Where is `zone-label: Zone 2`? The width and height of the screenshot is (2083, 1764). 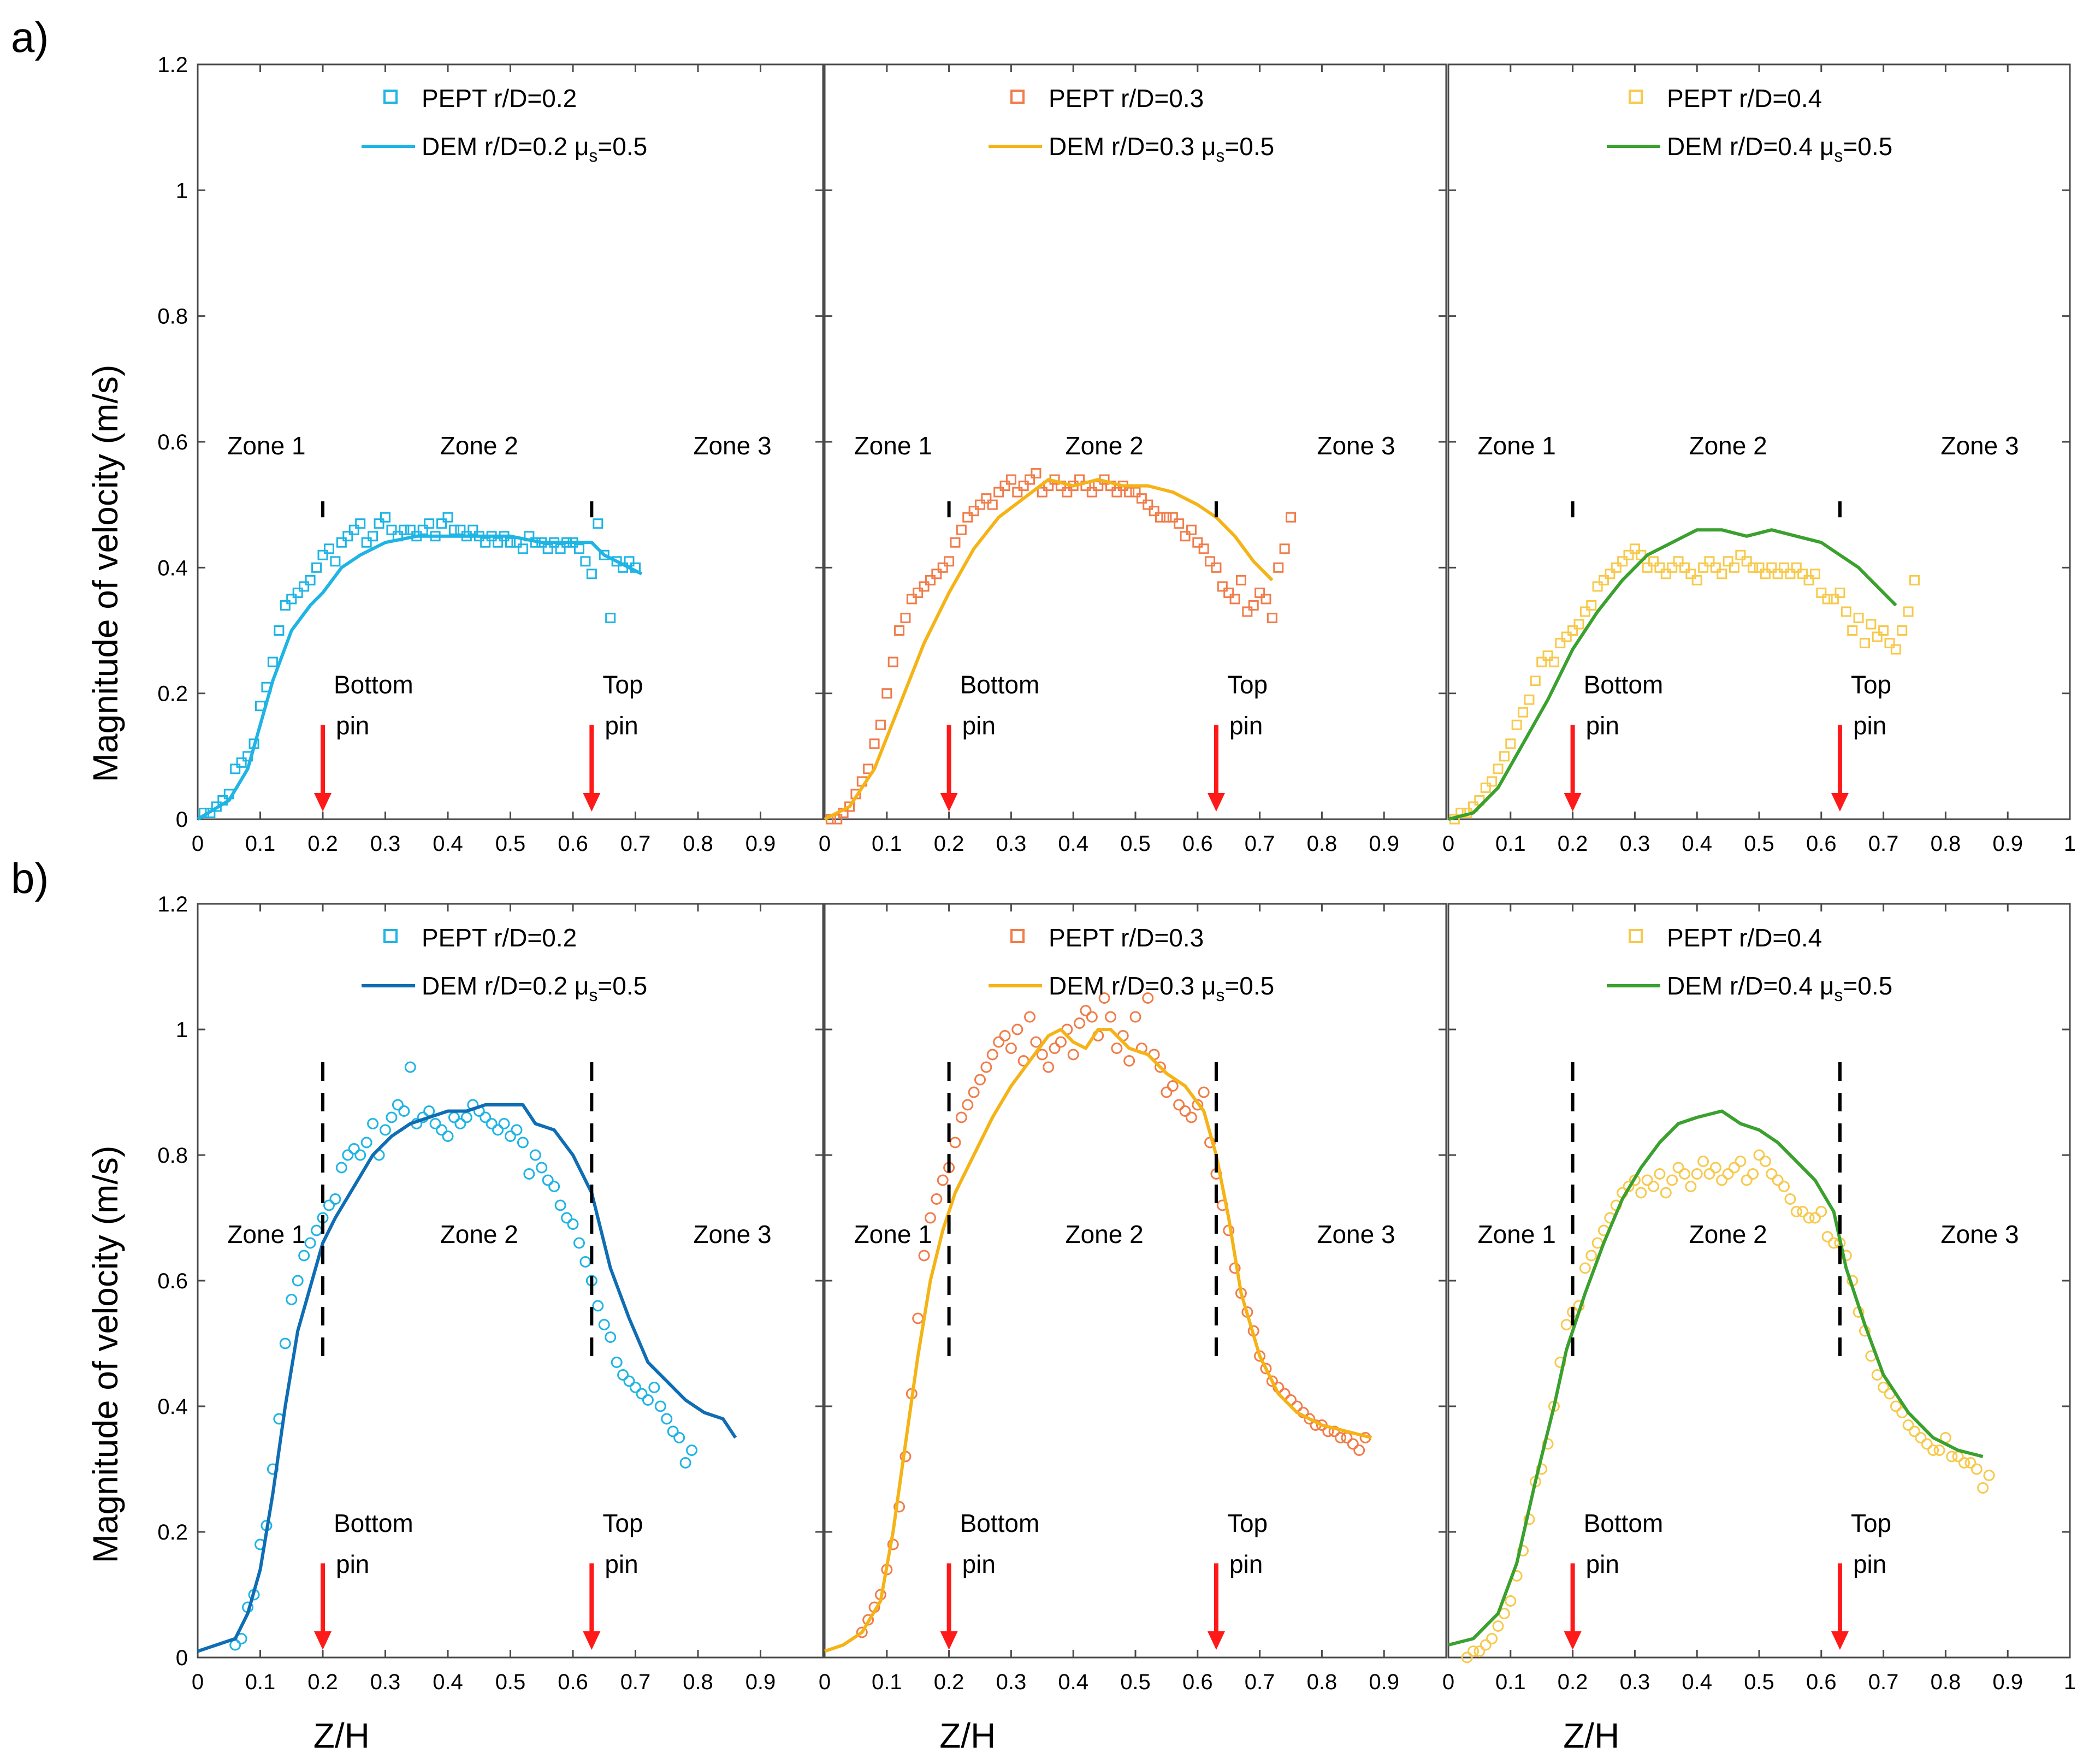
zone-label: Zone 2 is located at coordinates (1728, 445).